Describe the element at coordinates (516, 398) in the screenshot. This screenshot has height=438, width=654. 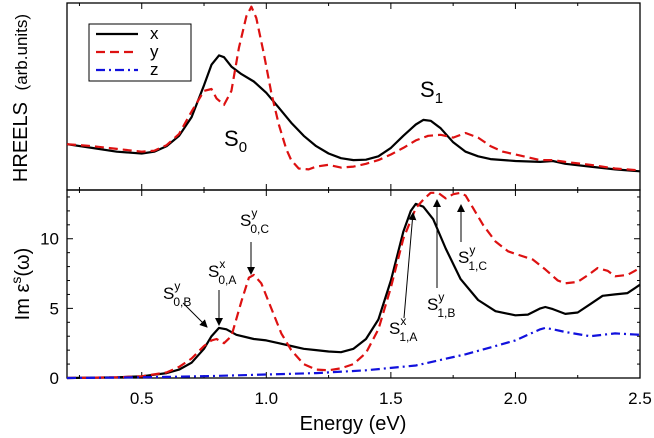
I see `xtick-label-2.0: 2.0` at that location.